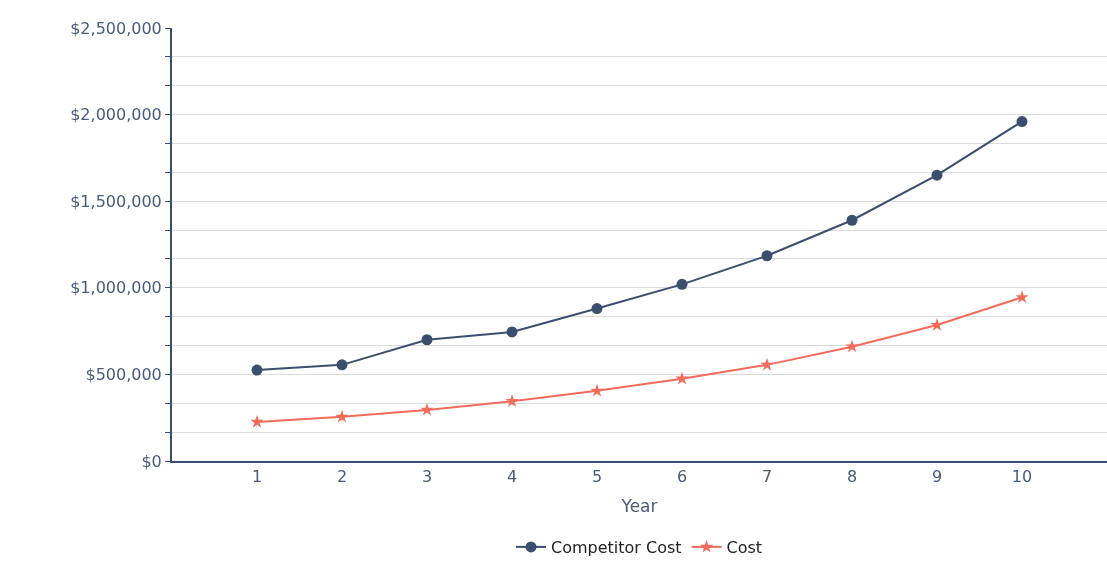 This screenshot has height=564, width=1107. I want to click on x-tick-label: 3, so click(427, 477).